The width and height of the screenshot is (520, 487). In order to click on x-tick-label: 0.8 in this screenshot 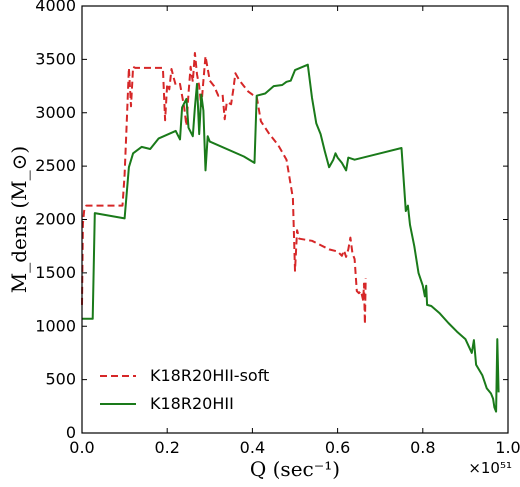, I will do `click(422, 447)`.